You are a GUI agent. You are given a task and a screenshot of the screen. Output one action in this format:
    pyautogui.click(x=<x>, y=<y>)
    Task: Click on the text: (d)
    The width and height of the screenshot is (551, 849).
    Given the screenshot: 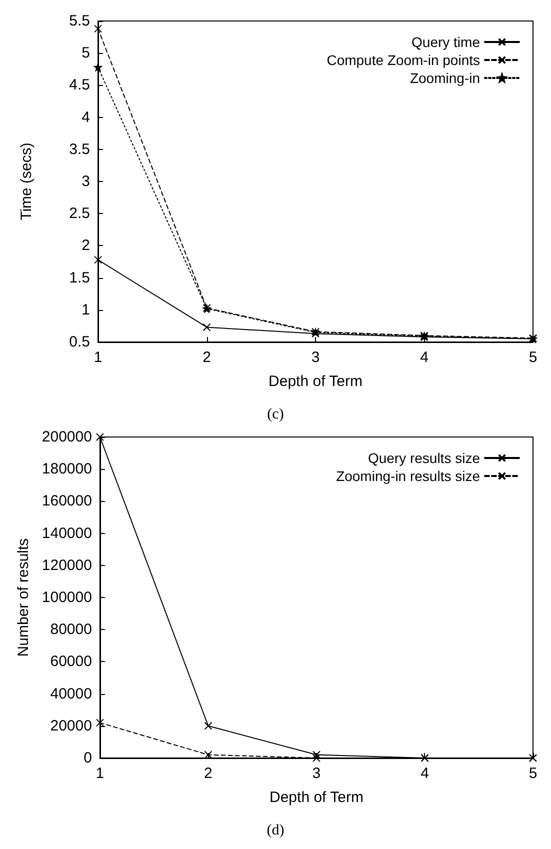 What is the action you would take?
    pyautogui.click(x=275, y=830)
    